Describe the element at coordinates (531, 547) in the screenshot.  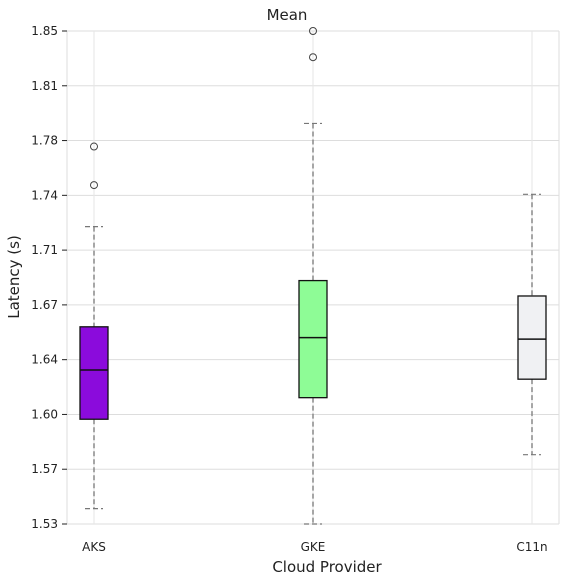
I see `x-tick-label: C11n` at that location.